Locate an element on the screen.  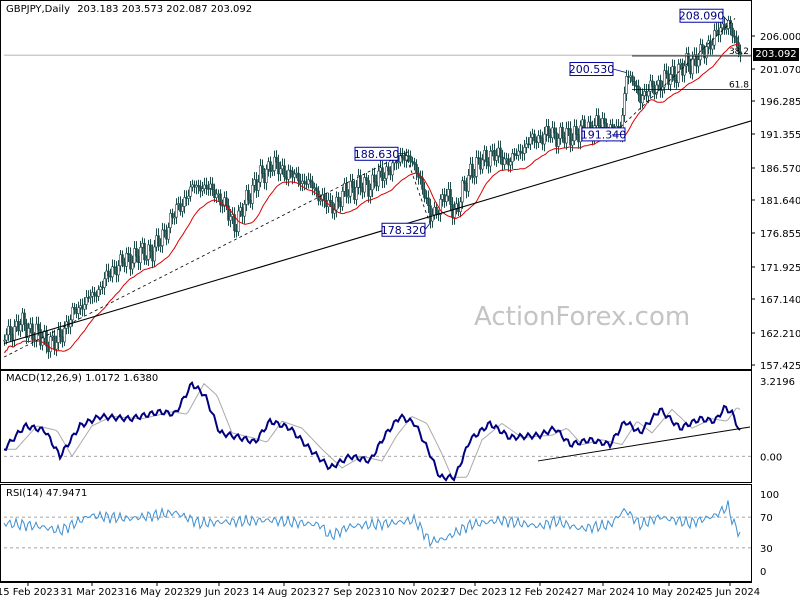
symbol-label: GBPJPY,Daily is located at coordinates (38, 9).